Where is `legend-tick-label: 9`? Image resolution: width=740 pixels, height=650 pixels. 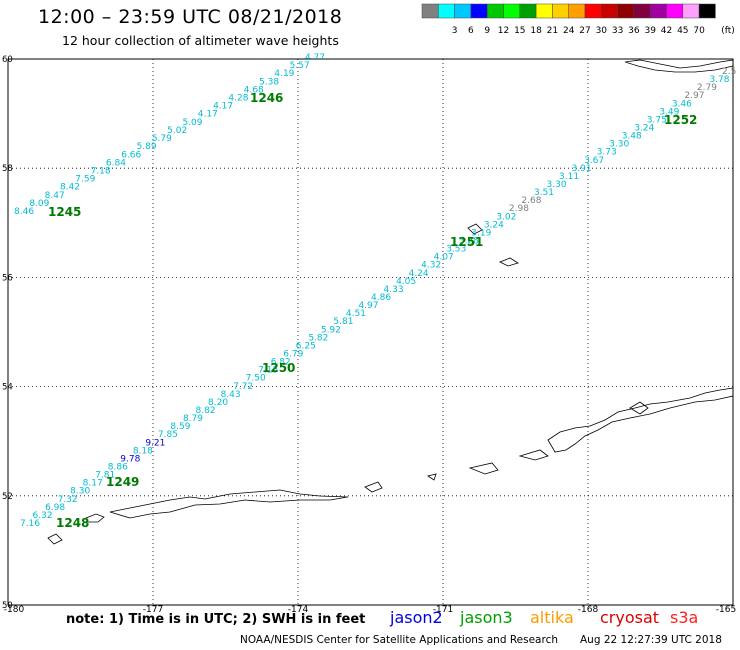
legend-tick-label: 9 is located at coordinates (487, 31).